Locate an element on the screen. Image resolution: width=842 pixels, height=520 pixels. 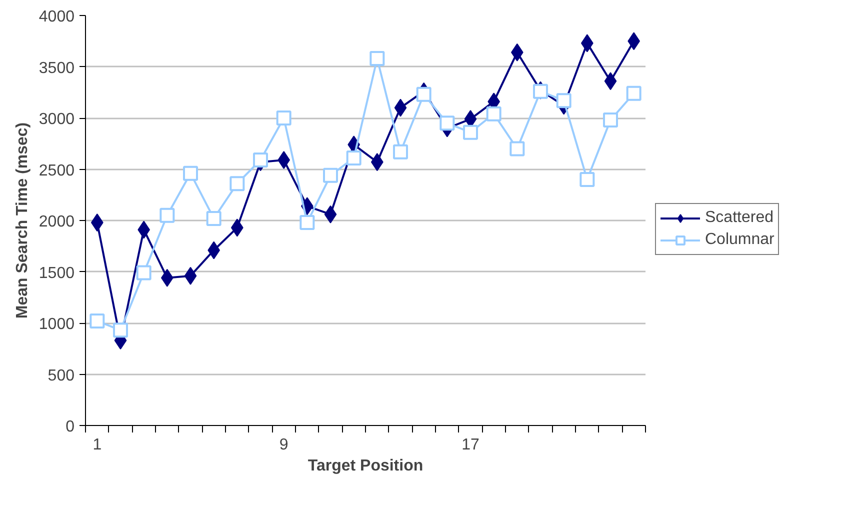
y-axis-title: Mean Search Time (msec) is located at coordinates (22, 220).